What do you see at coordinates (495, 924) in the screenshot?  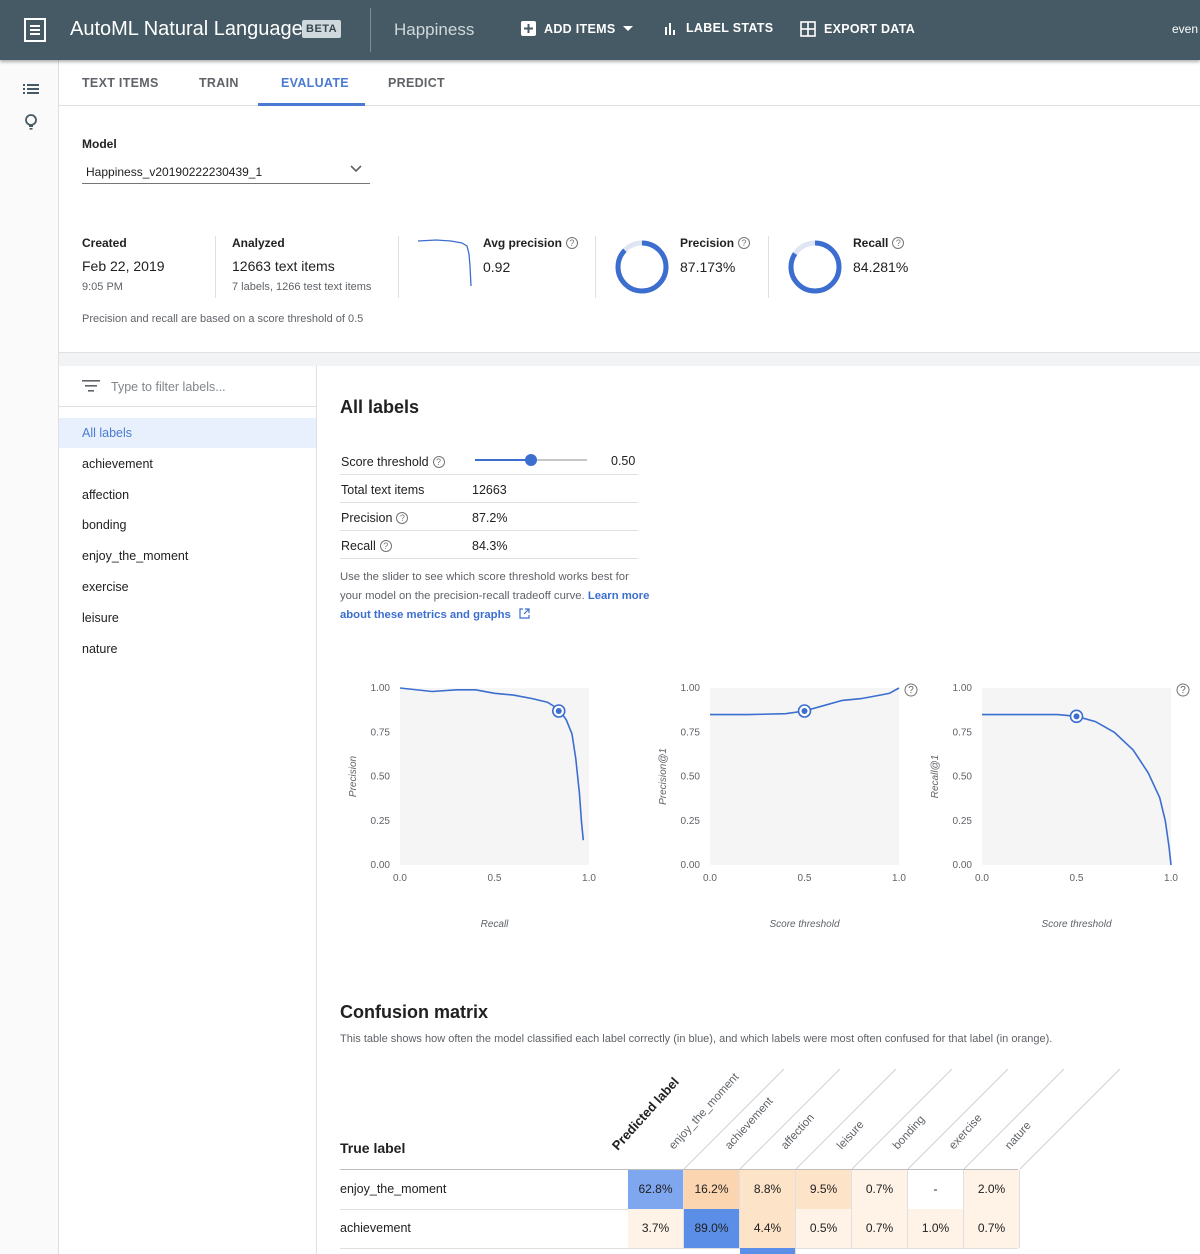 I see `x-axis-title: Recall` at bounding box center [495, 924].